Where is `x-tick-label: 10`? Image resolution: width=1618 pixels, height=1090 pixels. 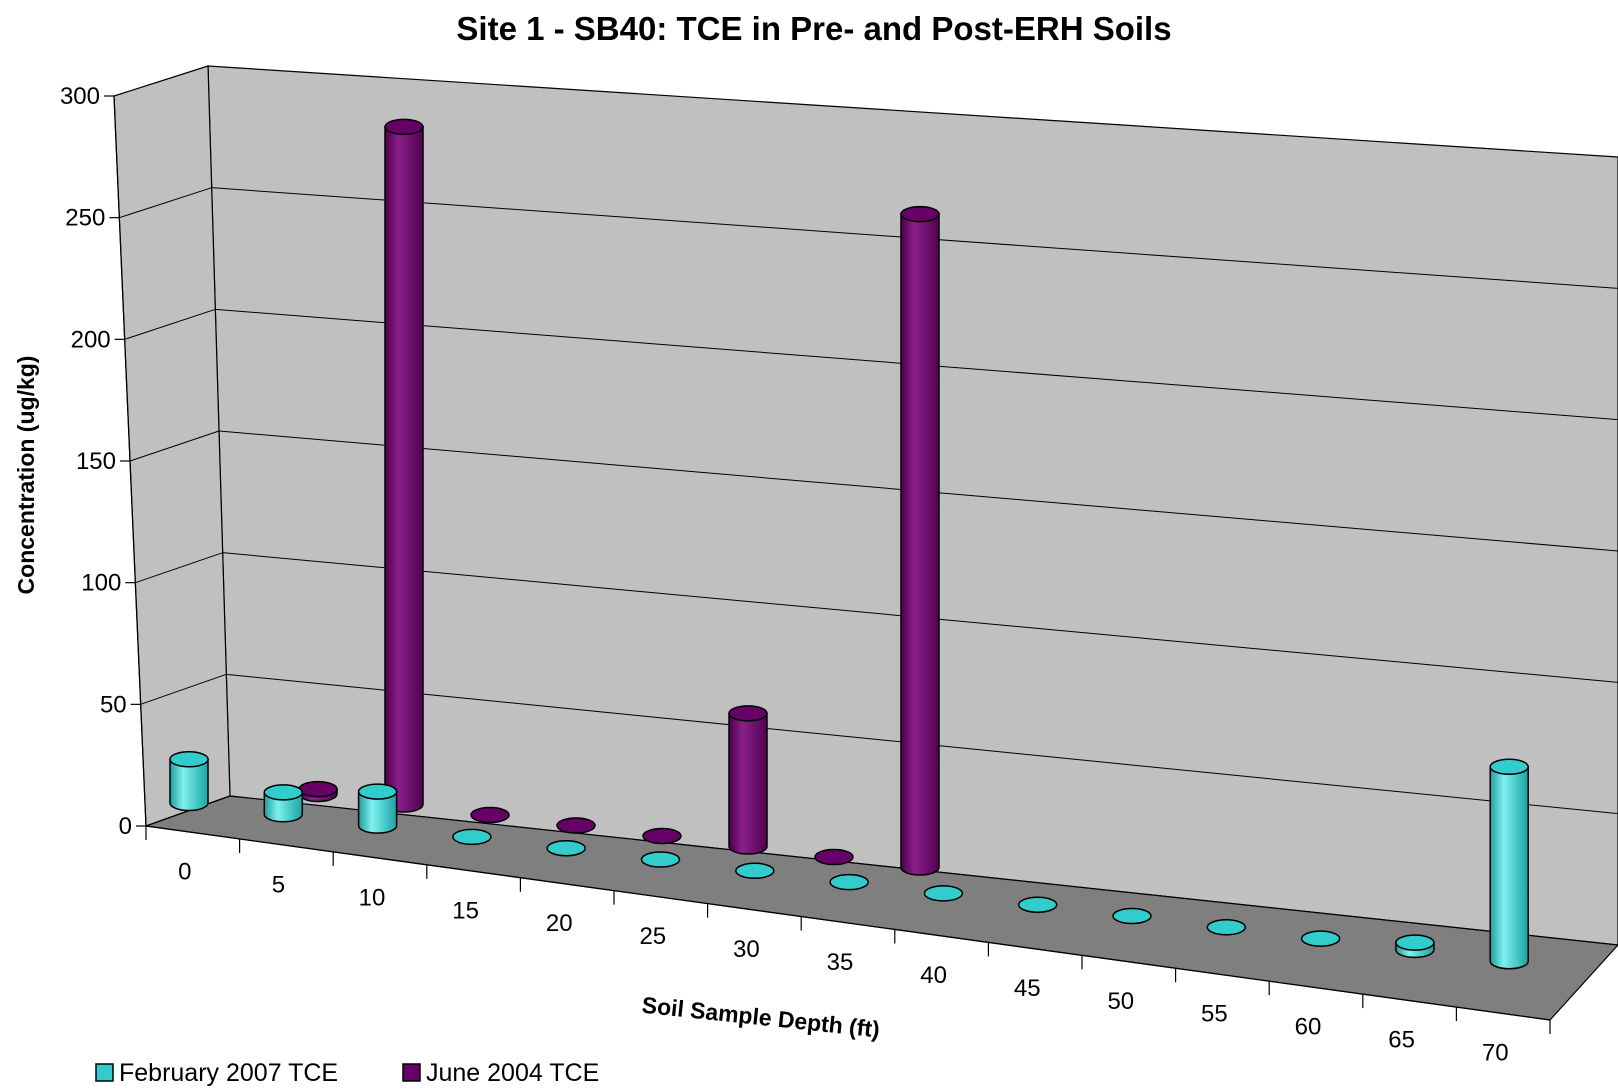
x-tick-label: 10 is located at coordinates (372, 897).